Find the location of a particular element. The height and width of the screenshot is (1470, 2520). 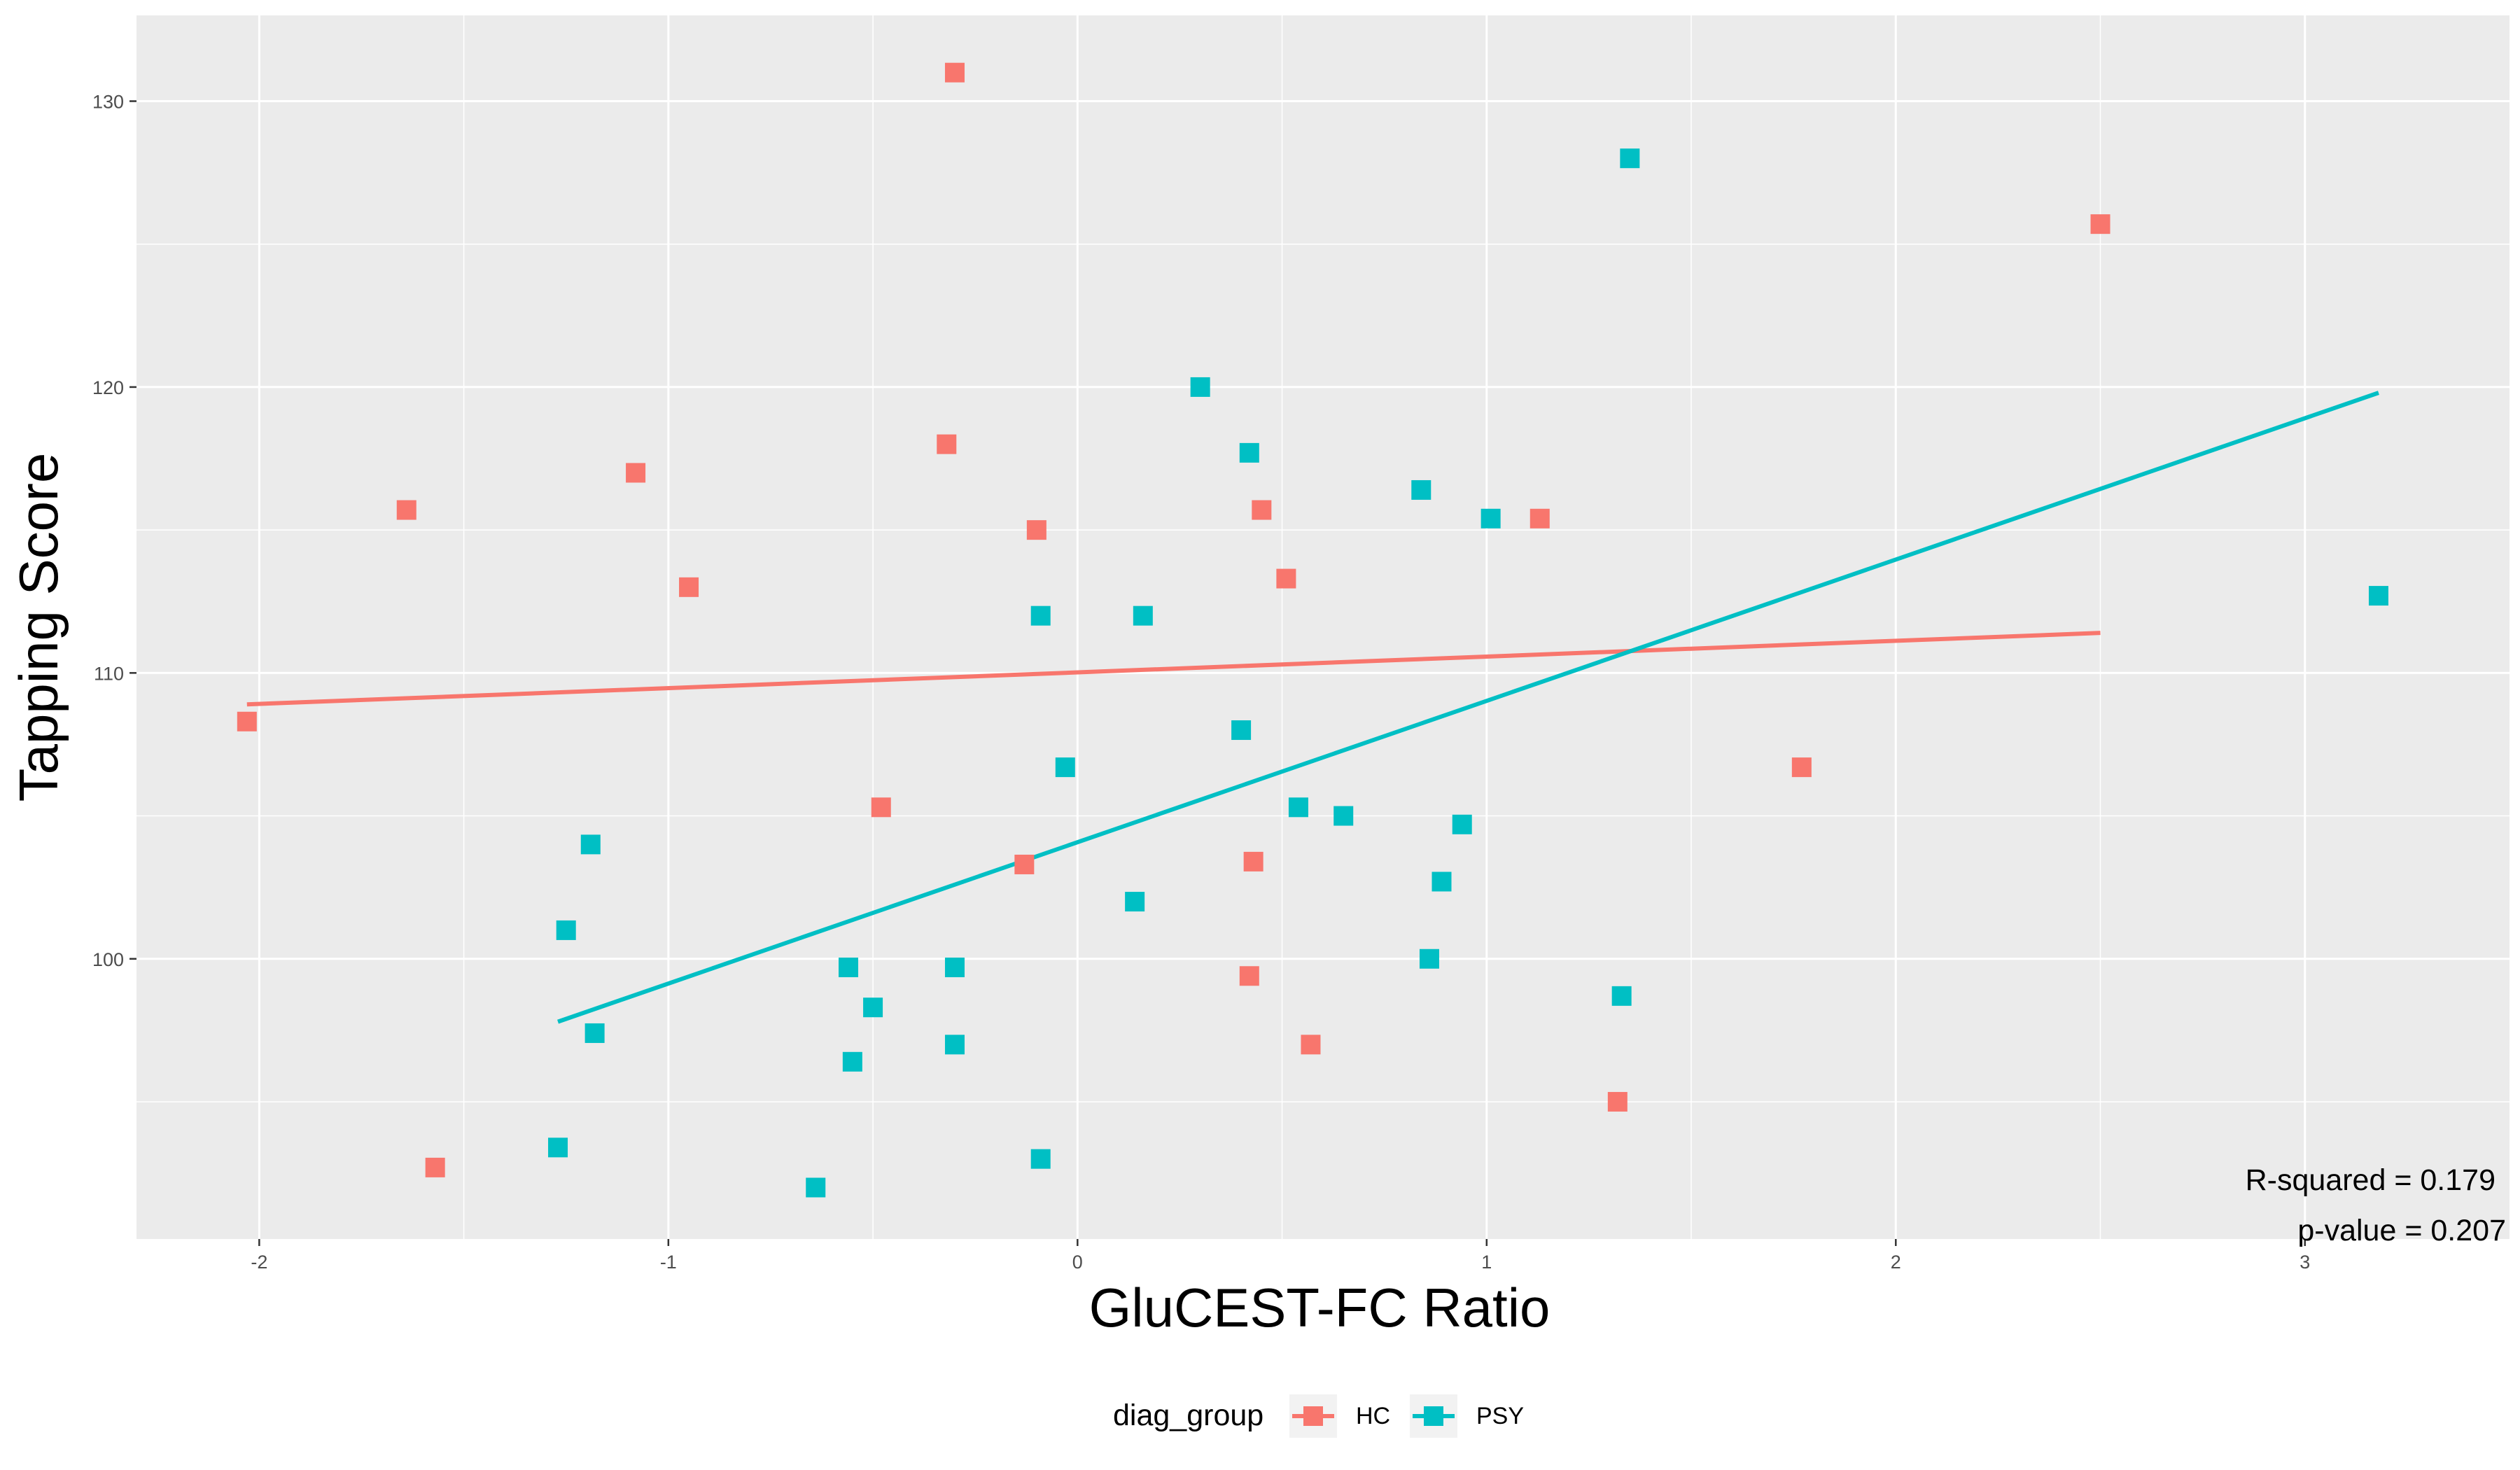

y-tick-label: 130 is located at coordinates (108, 102).